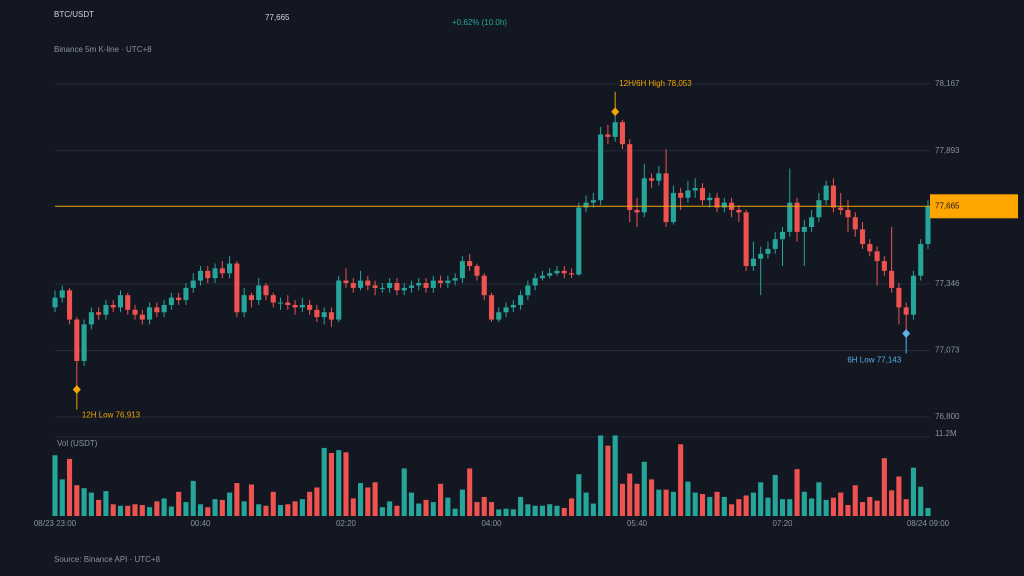  I want to click on y-tick-label: 77,893, so click(947, 150).